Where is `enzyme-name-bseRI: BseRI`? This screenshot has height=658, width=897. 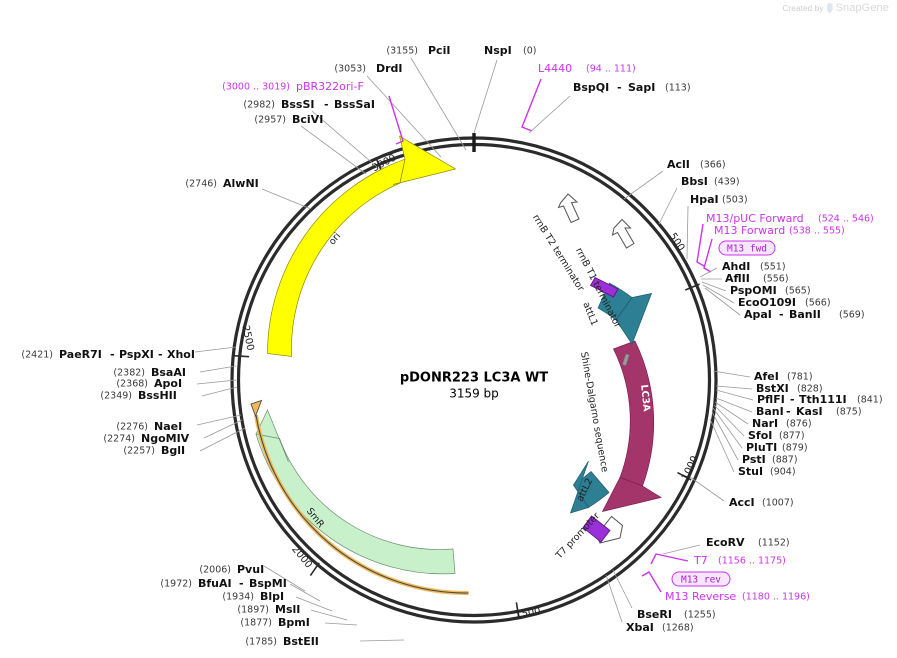 enzyme-name-bseRI: BseRI is located at coordinates (654, 614).